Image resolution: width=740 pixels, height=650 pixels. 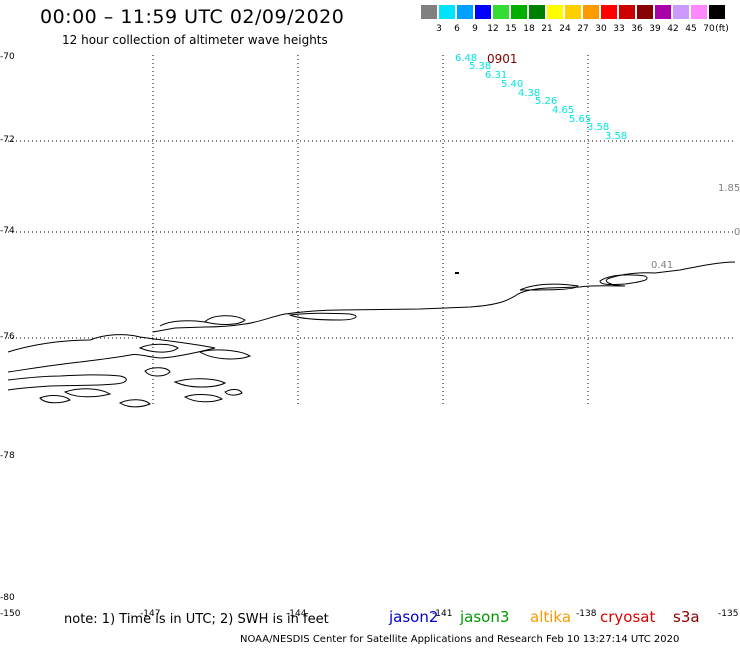 I want to click on lat-label-74: -74, so click(x=7, y=231).